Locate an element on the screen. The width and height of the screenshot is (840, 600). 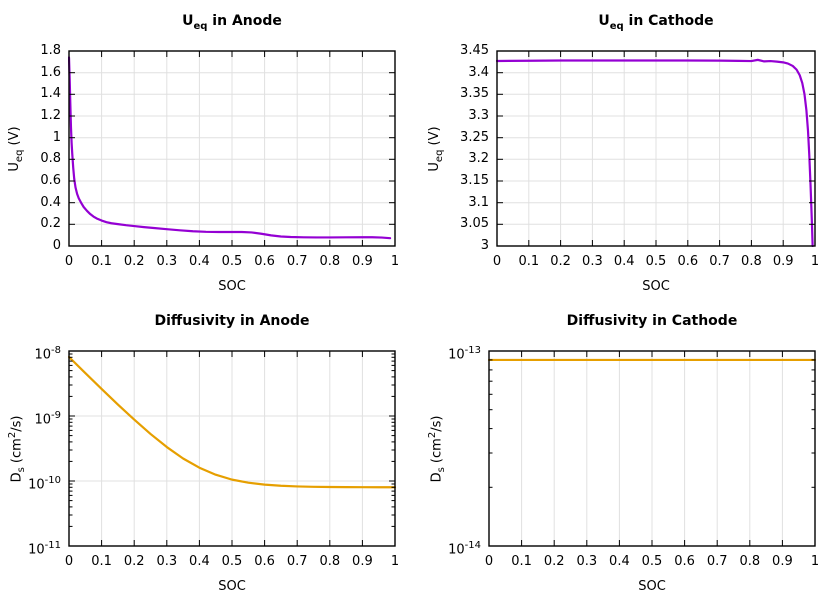
y-tick-label: 1.4 is located at coordinates (50, 94).